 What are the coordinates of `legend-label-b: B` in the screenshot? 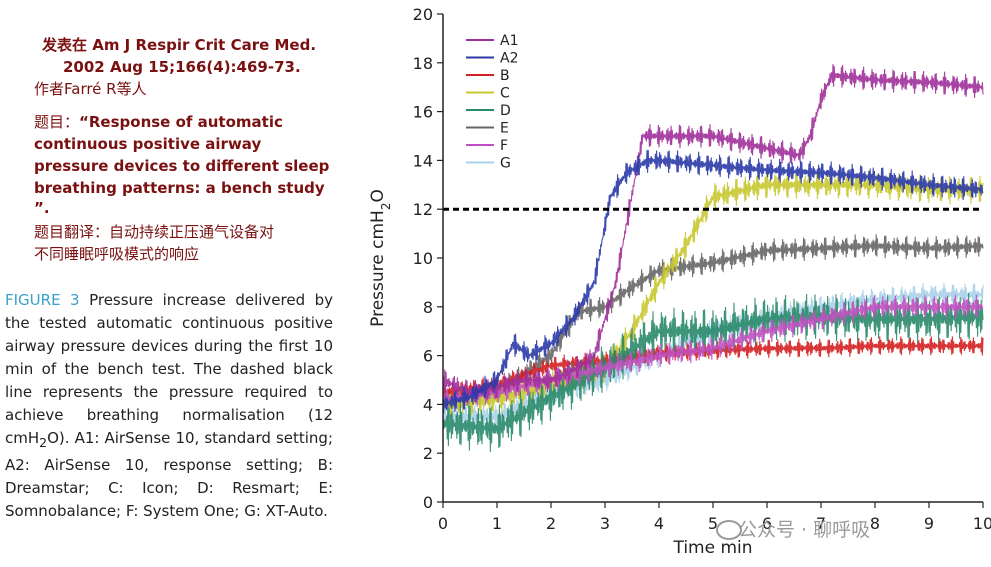 It's located at (505, 76).